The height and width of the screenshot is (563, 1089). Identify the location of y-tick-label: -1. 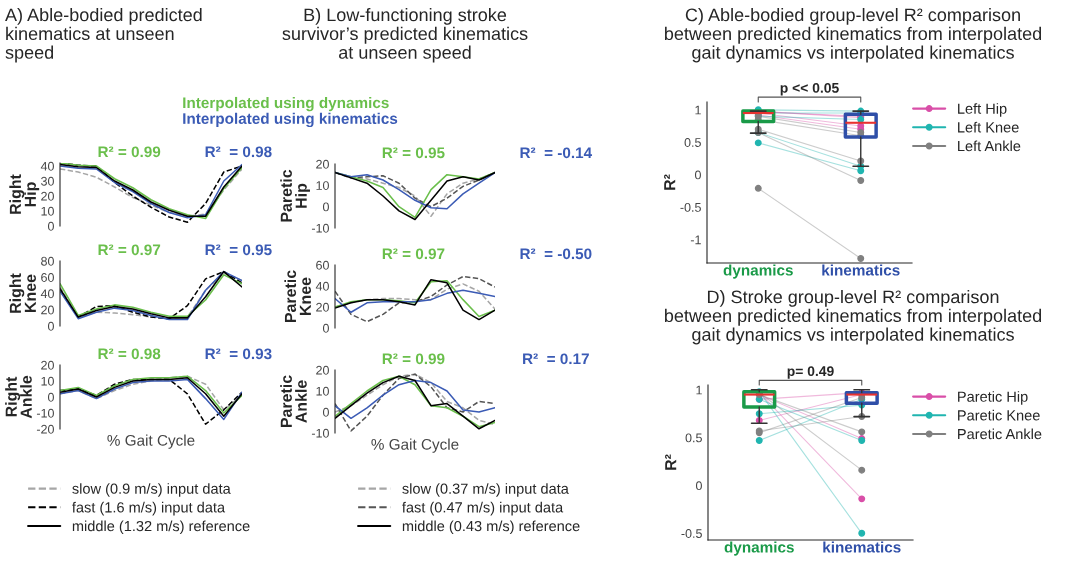
(695, 240).